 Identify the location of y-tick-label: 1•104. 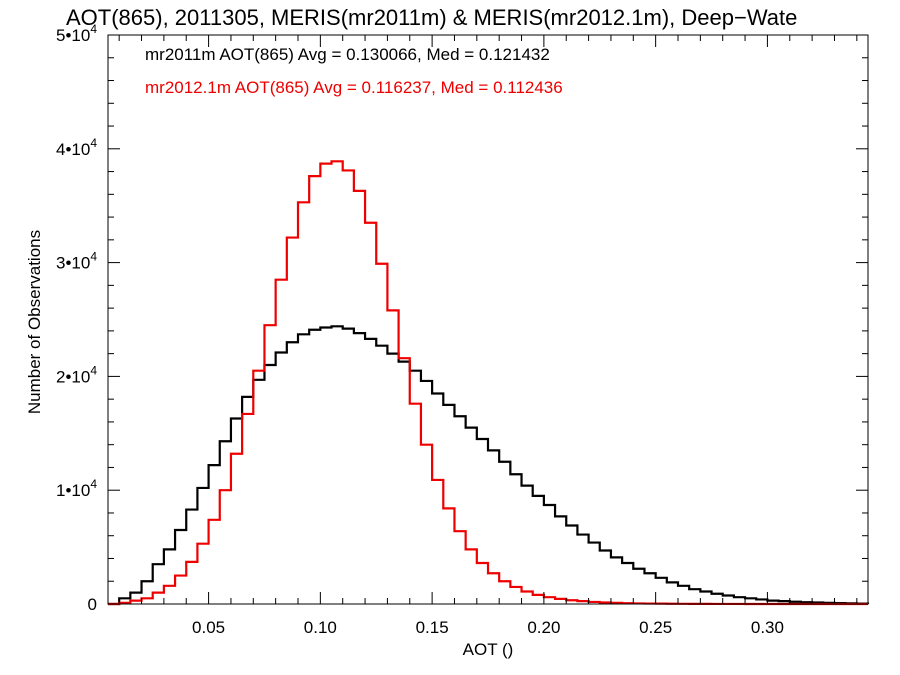
(76, 488).